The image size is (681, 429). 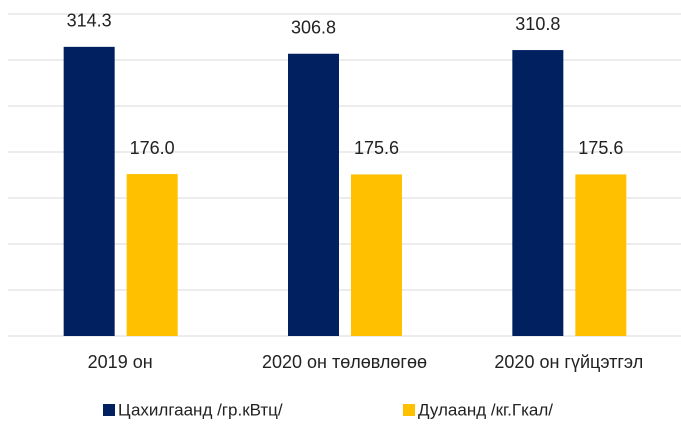 I want to click on x-tick-label: 2020 он гүйцэтгэл, so click(x=568, y=362).